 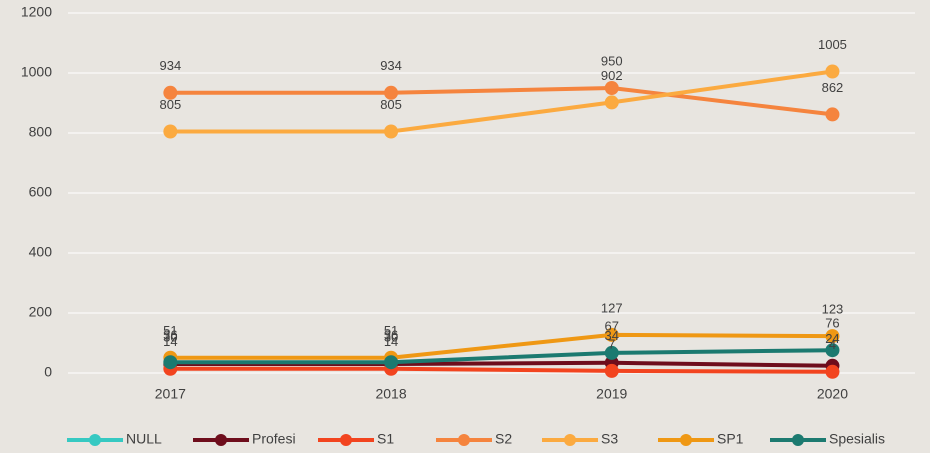 What do you see at coordinates (611, 343) in the screenshot?
I see `data-label: 7` at bounding box center [611, 343].